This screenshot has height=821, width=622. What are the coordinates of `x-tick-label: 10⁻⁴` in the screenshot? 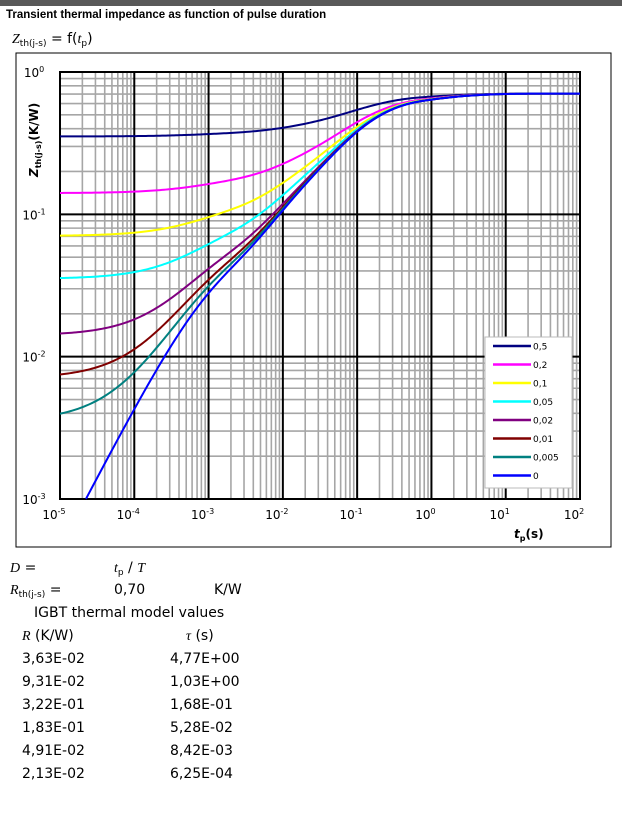 It's located at (128, 514).